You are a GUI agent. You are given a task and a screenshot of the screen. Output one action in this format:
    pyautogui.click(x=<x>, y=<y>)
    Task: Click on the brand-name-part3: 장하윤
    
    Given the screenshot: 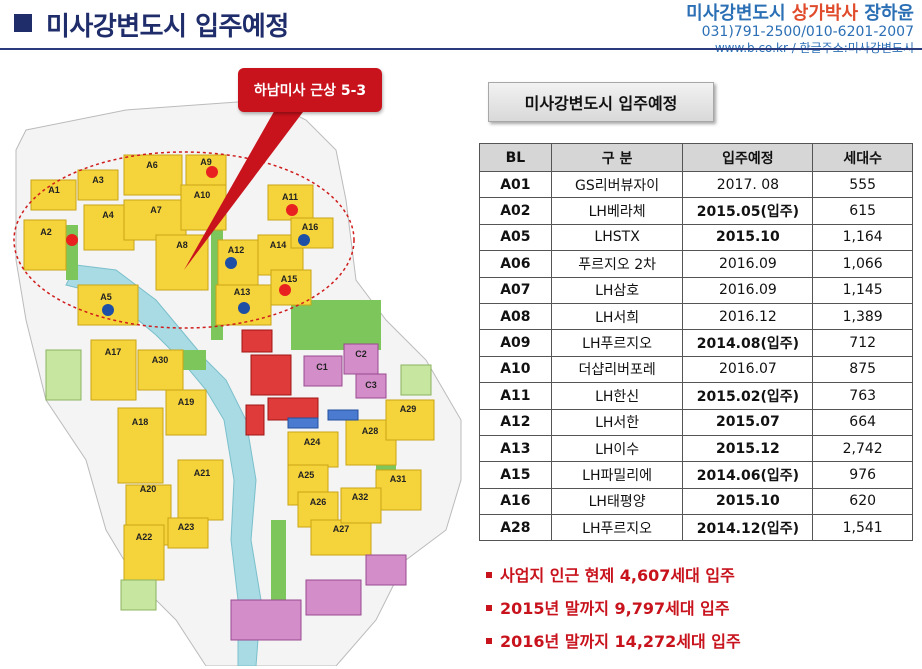 What is the action you would take?
    pyautogui.click(x=886, y=13)
    